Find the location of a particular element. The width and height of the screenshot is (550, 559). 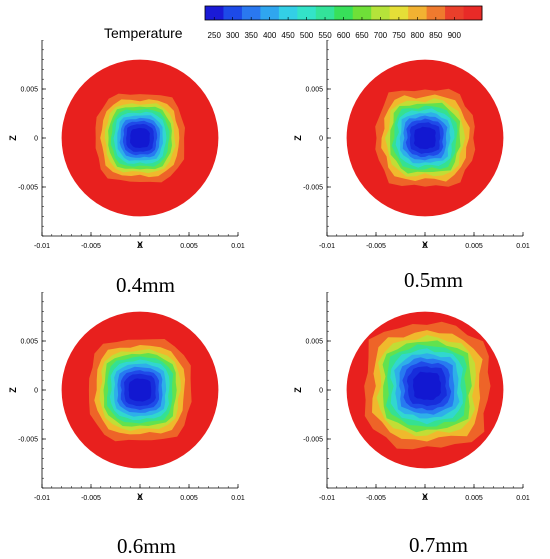

legend-tick-label: 250 is located at coordinates (215, 35).